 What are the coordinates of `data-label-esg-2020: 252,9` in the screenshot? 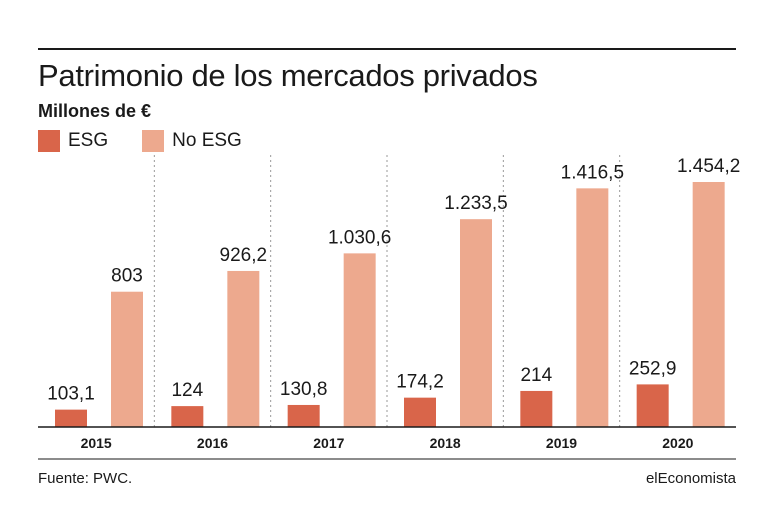 It's located at (653, 368).